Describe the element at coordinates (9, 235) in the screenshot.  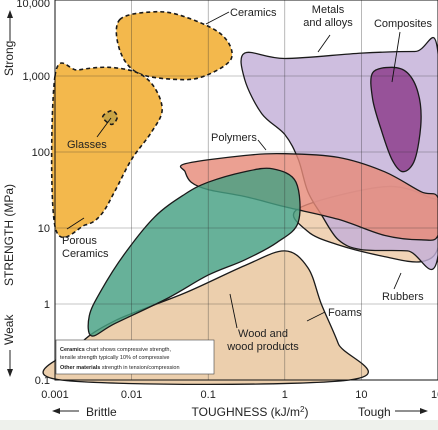
I see `y-axis-label: STRENGTH (MPa)` at that location.